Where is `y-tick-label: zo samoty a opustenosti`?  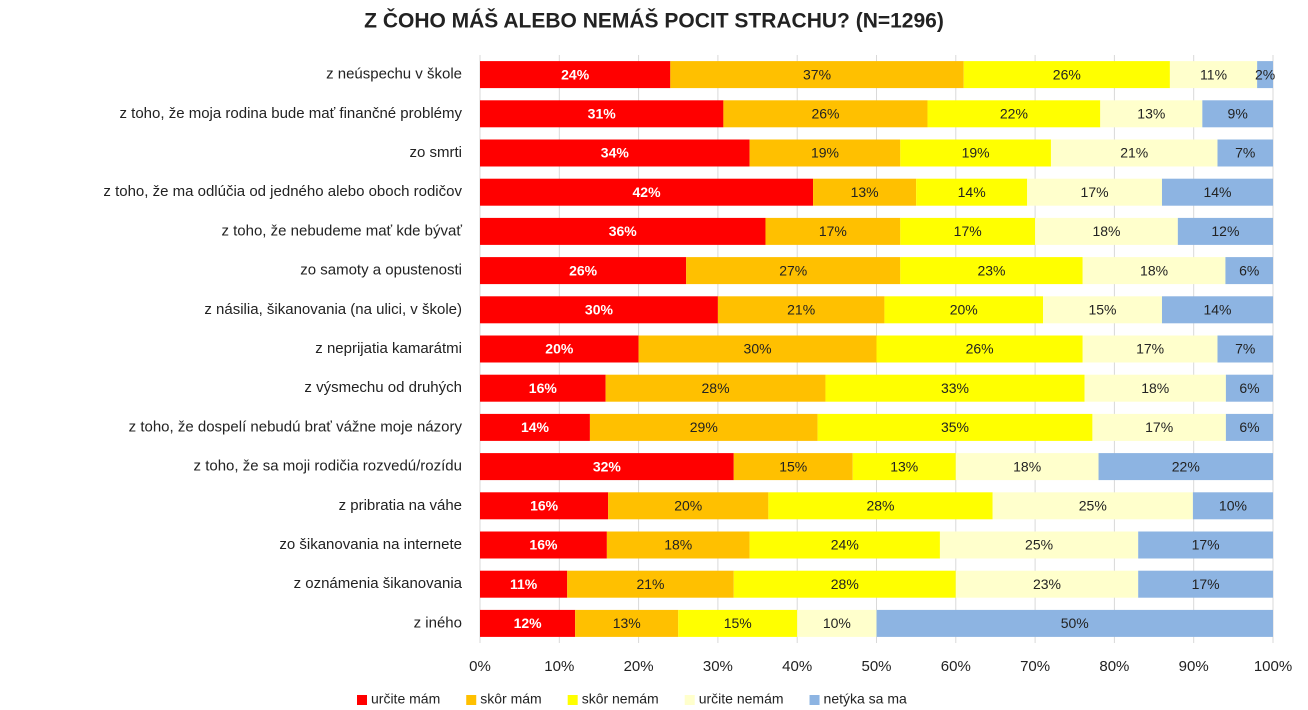 y-tick-label: zo samoty a opustenosti is located at coordinates (381, 270).